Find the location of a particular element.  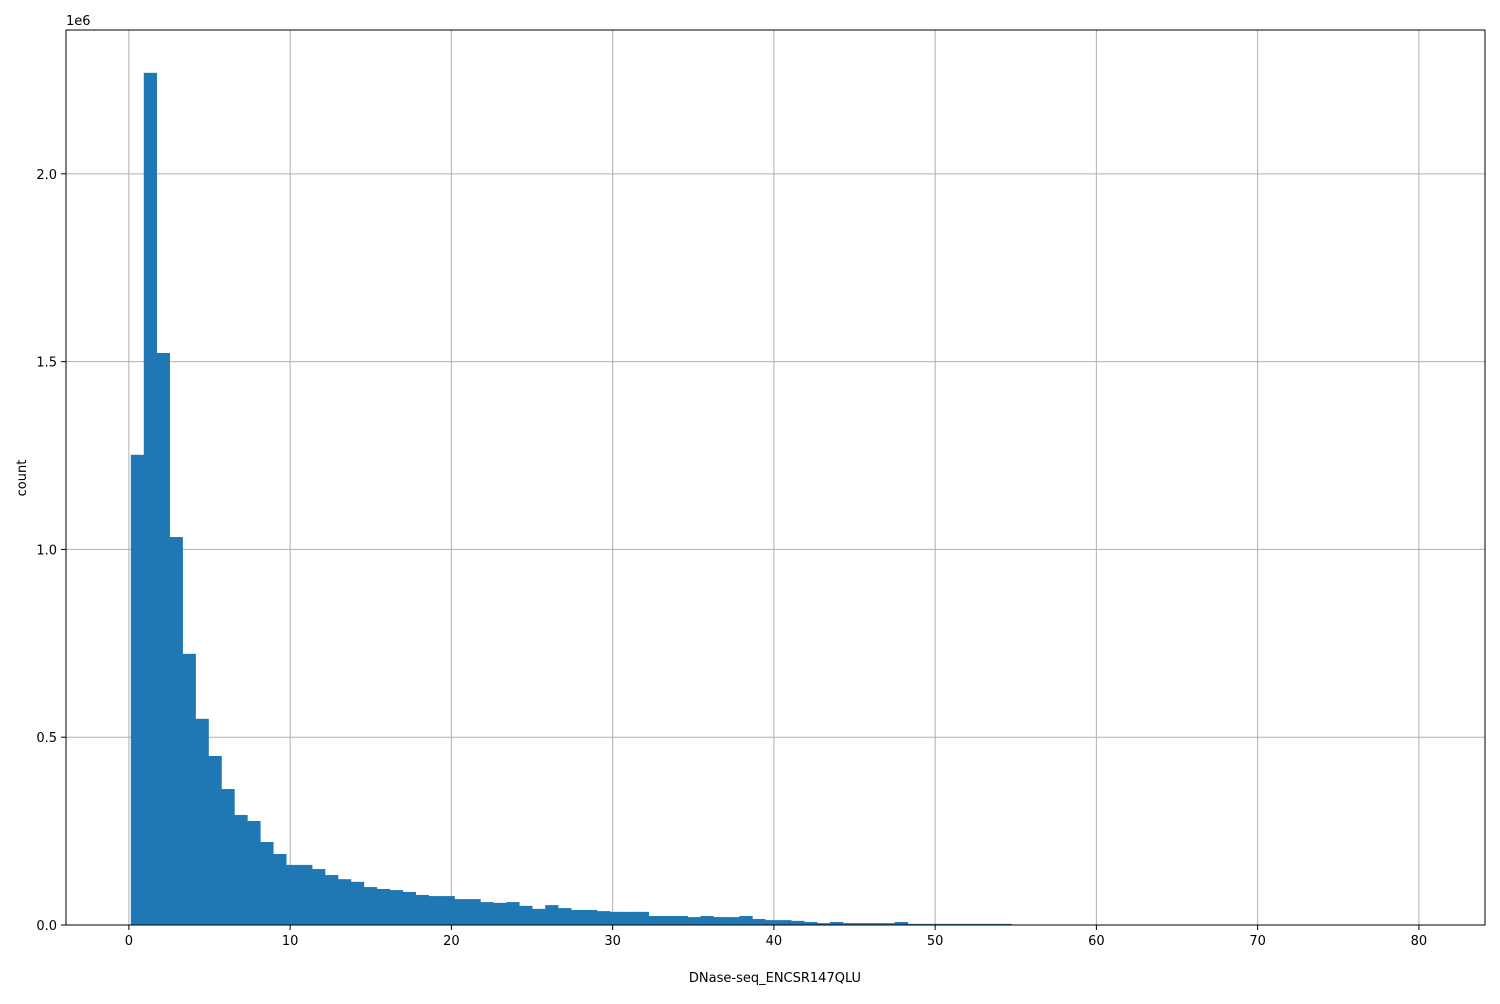

y-offset-label: 1e6 is located at coordinates (78, 21).